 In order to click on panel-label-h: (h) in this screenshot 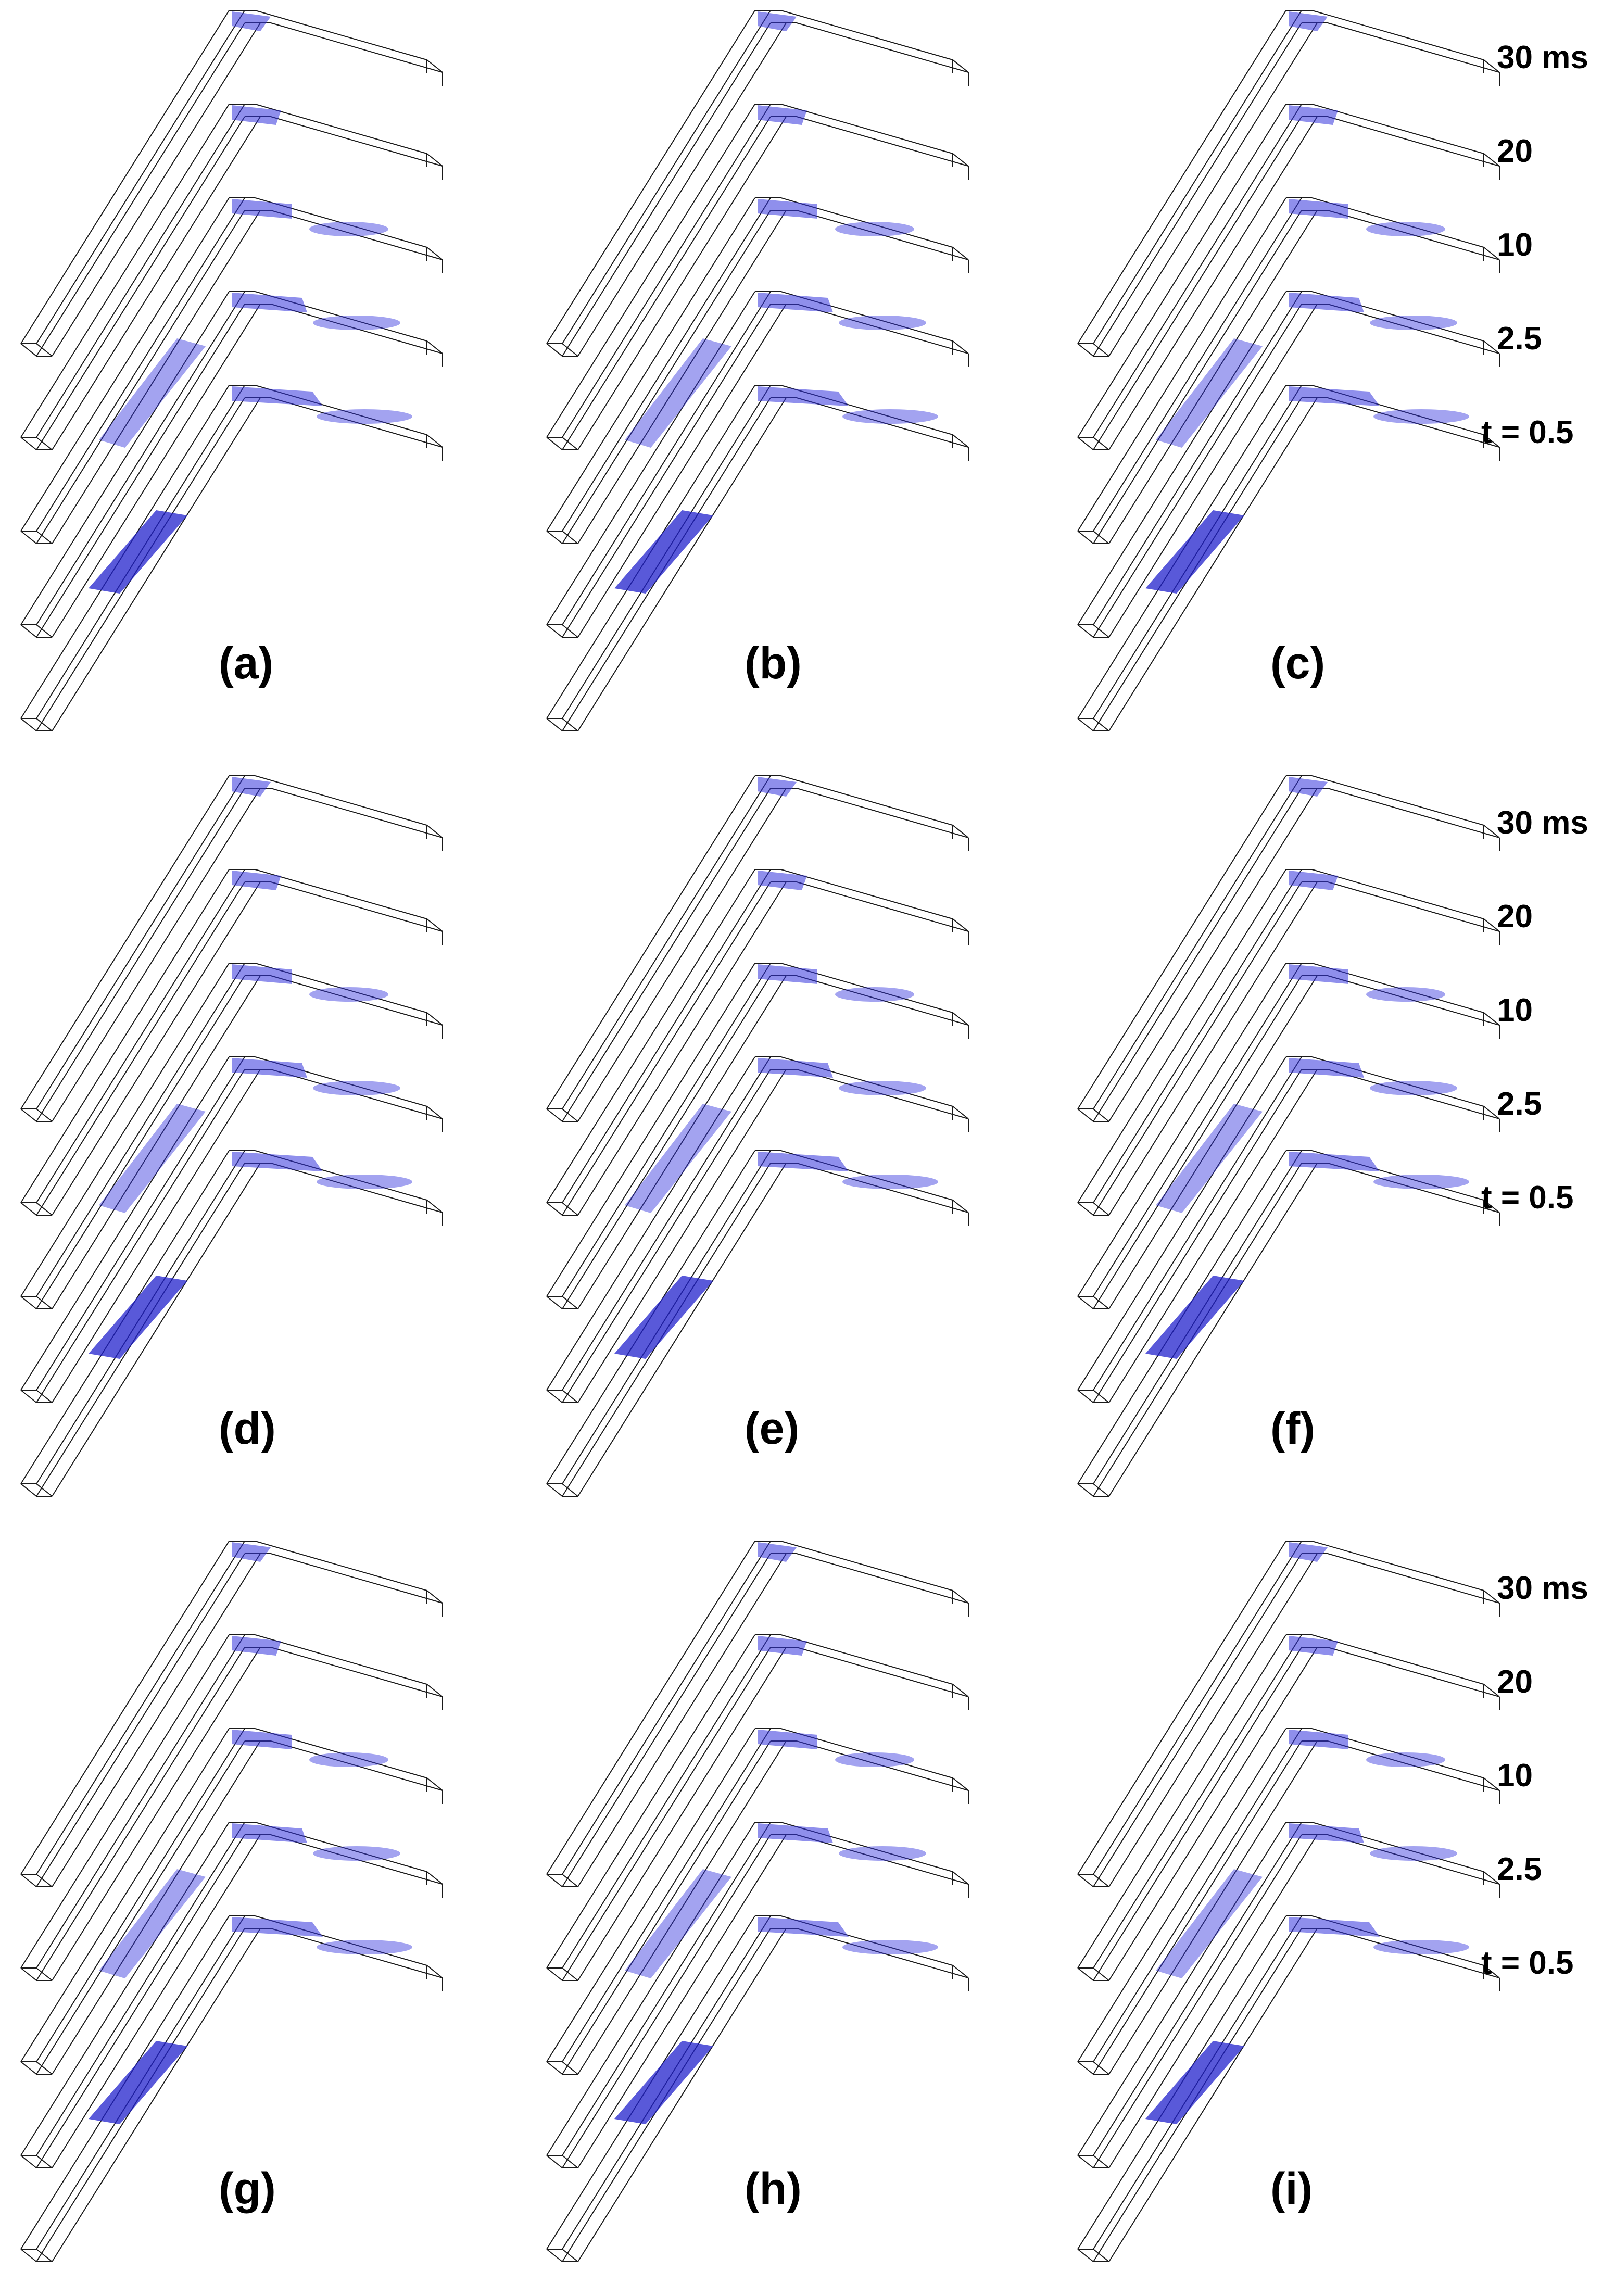, I will do `click(773, 2189)`.